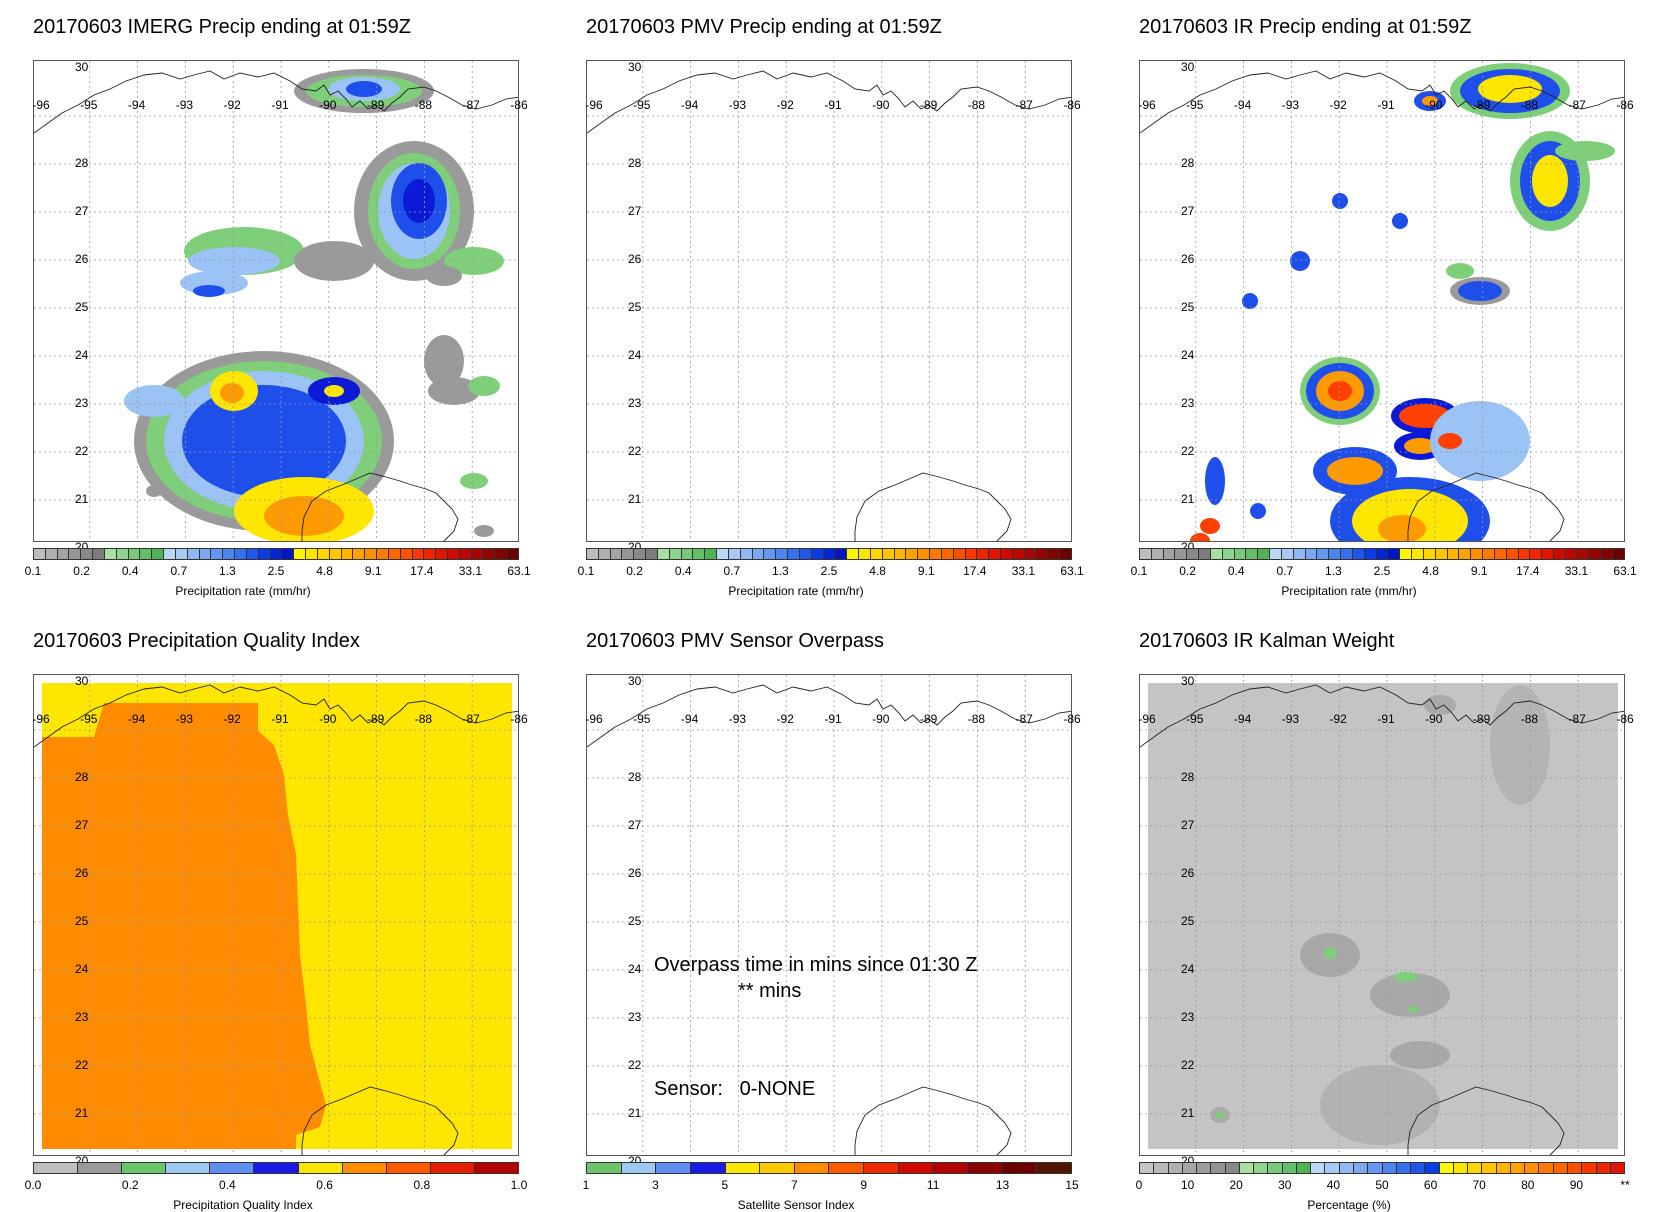 This screenshot has height=1212, width=1653. I want to click on map-plot-precip-empty, so click(829, 301).